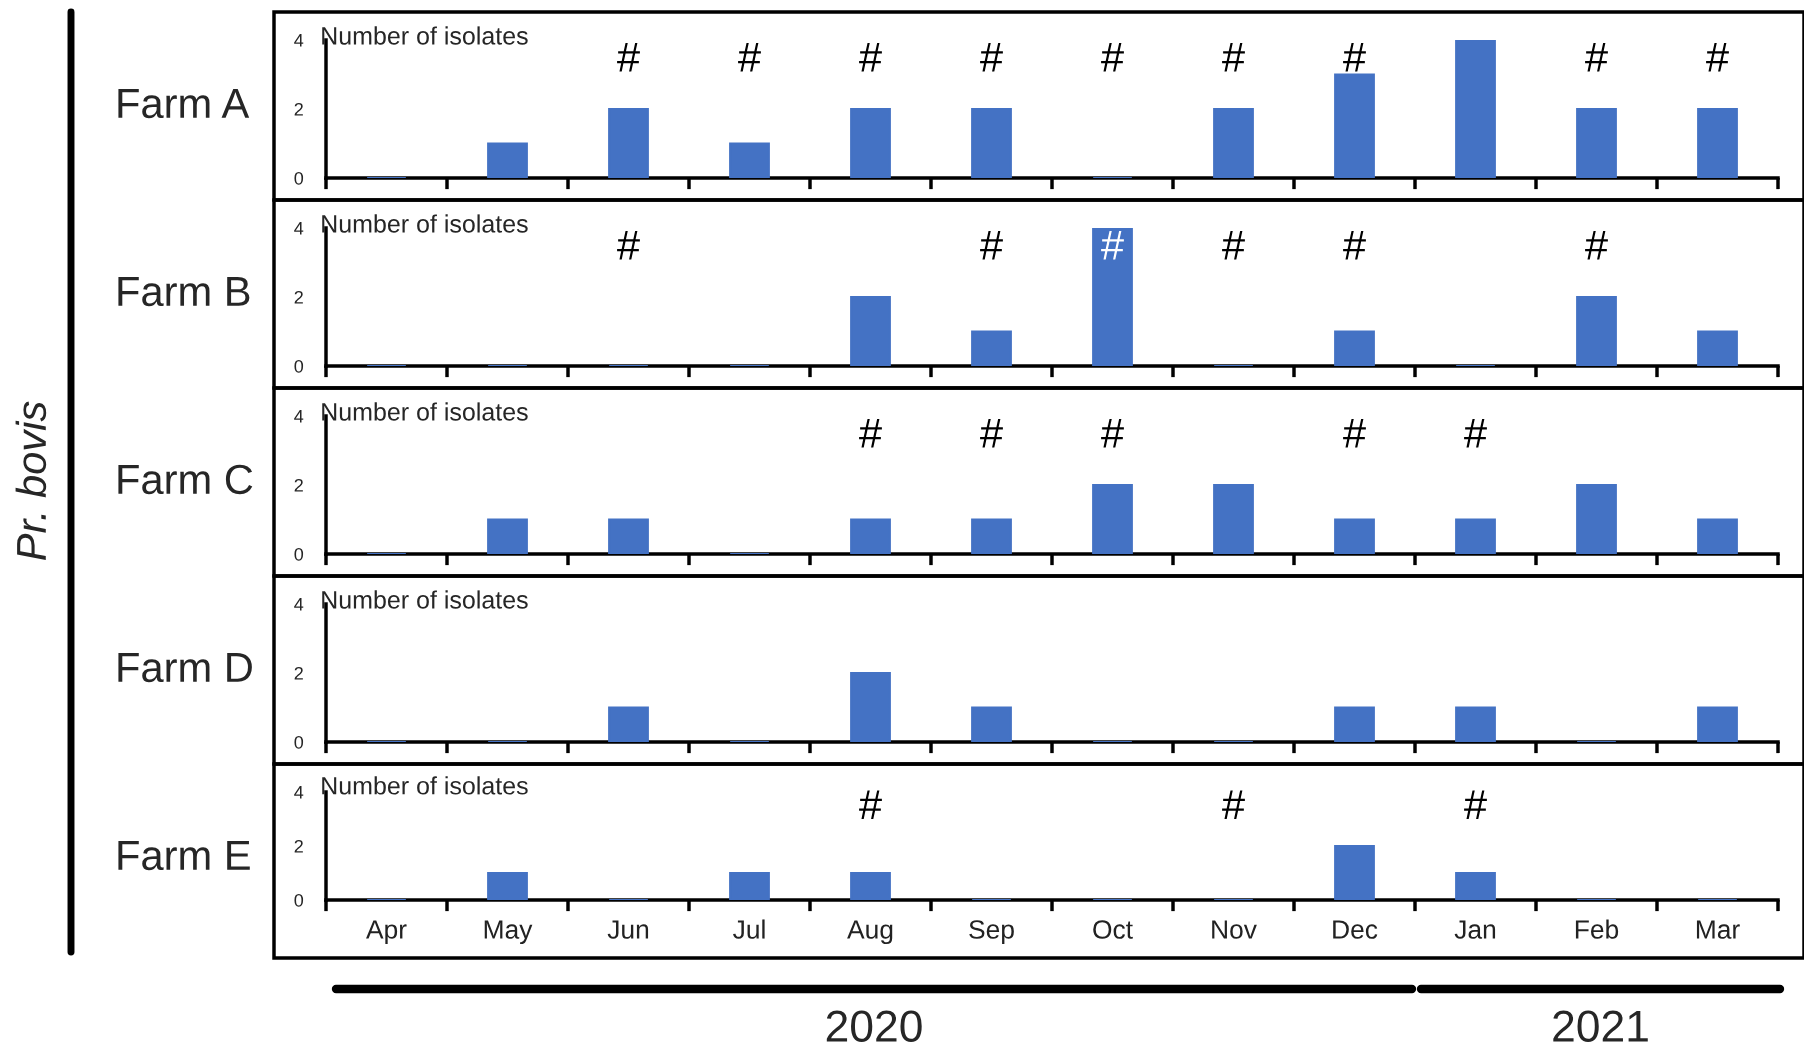 The height and width of the screenshot is (1051, 1804). What do you see at coordinates (1113, 929) in the screenshot?
I see `x-tick-label: Oct` at bounding box center [1113, 929].